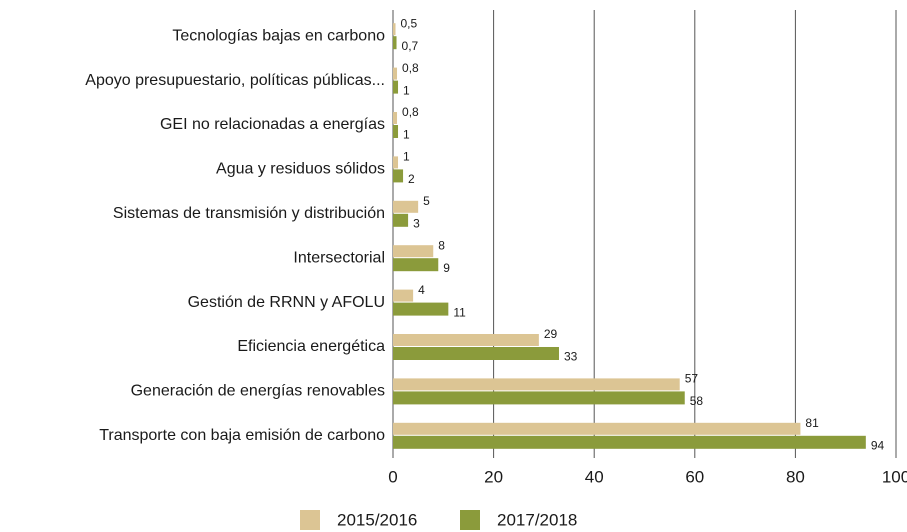 The image size is (907, 532). Describe the element at coordinates (594, 476) in the screenshot. I see `x-tick-label: 40` at that location.